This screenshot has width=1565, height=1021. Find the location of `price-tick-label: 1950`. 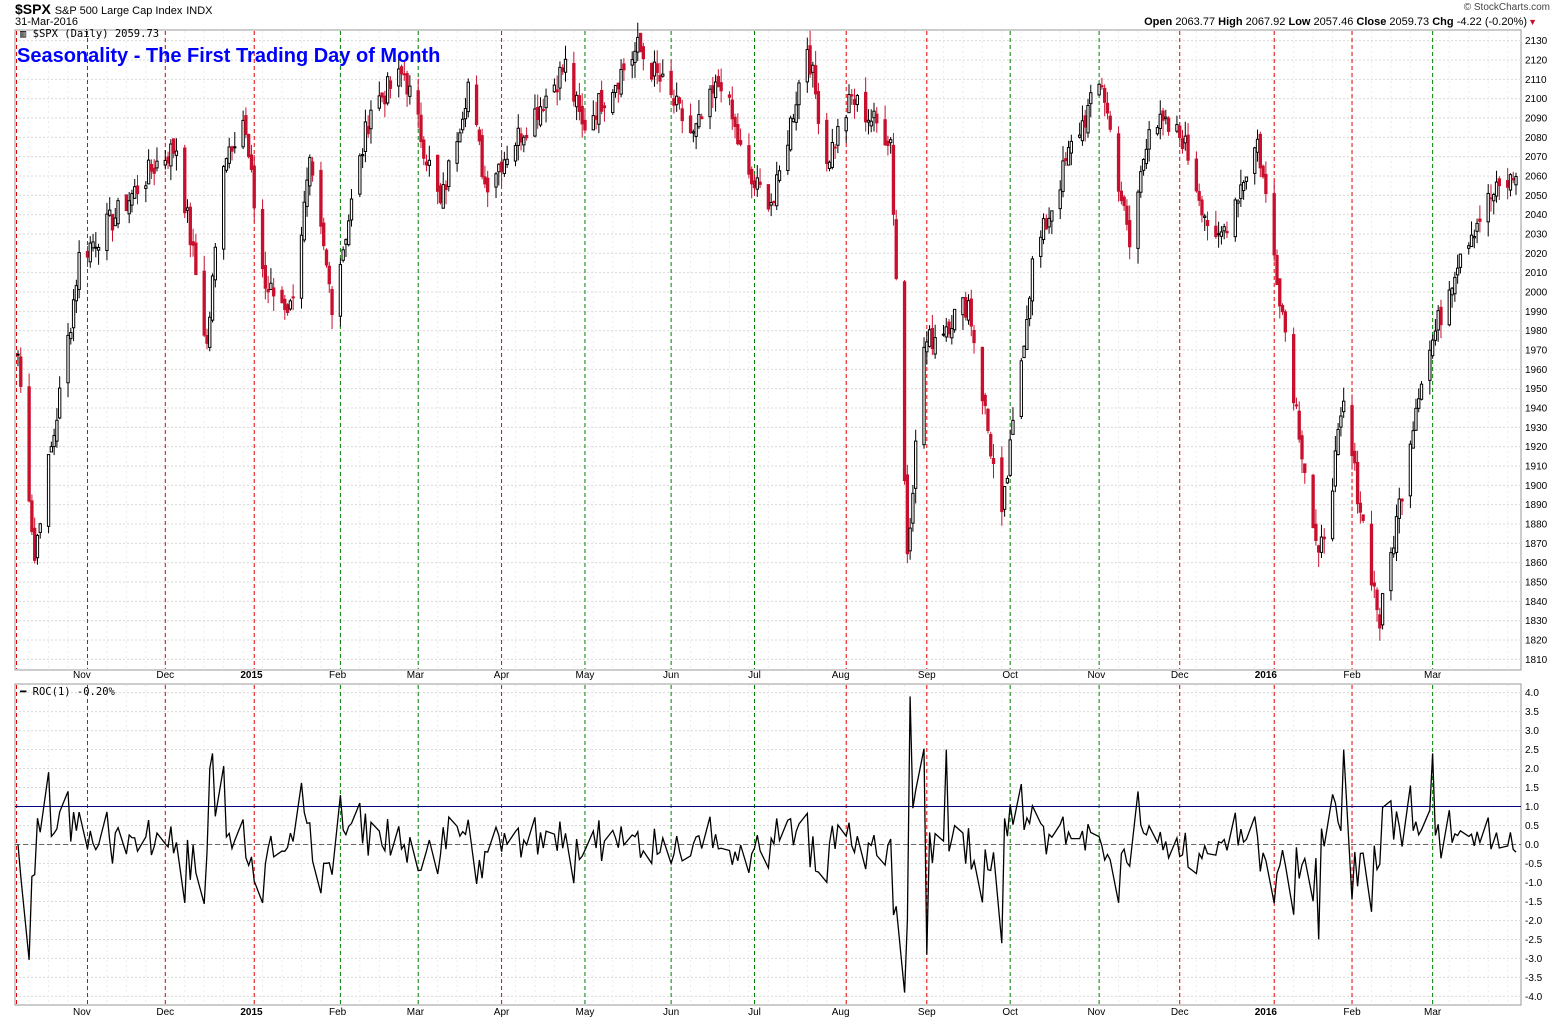

price-tick-label: 1950 is located at coordinates (1536, 389).